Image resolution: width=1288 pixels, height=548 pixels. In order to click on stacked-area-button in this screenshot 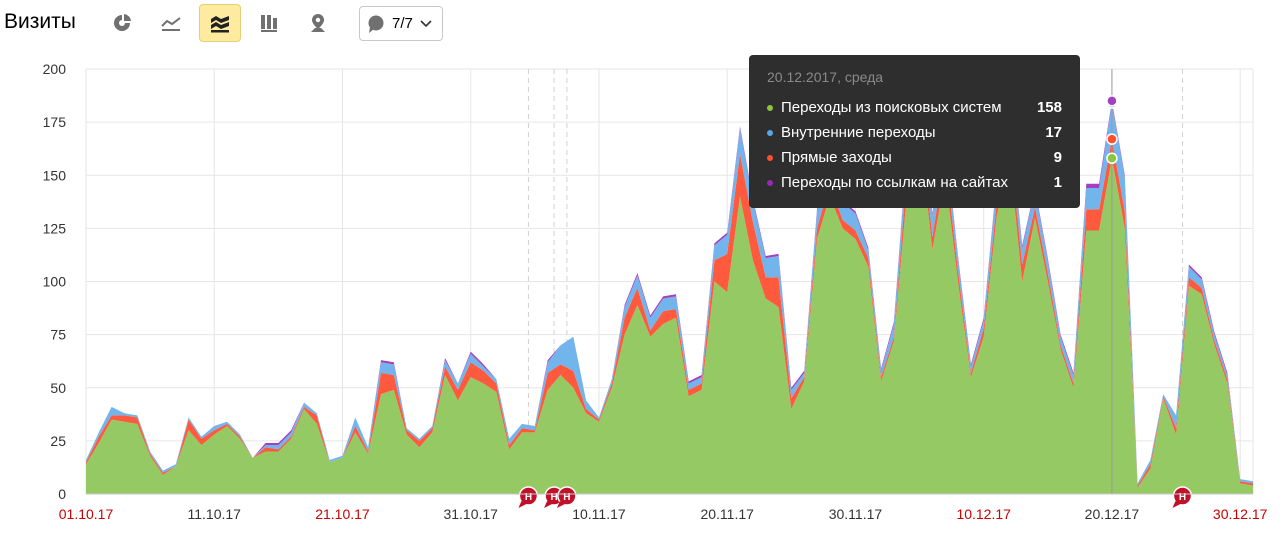, I will do `click(220, 23)`.